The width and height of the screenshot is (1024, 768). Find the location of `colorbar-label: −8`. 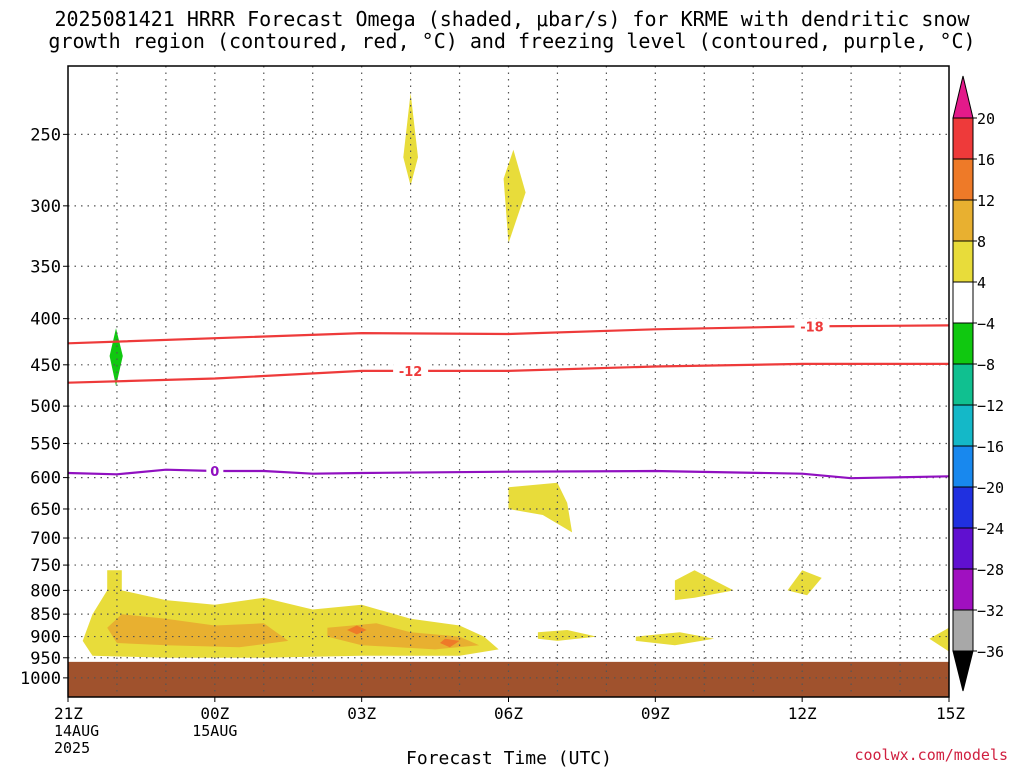

colorbar-label: −8 is located at coordinates (986, 365).